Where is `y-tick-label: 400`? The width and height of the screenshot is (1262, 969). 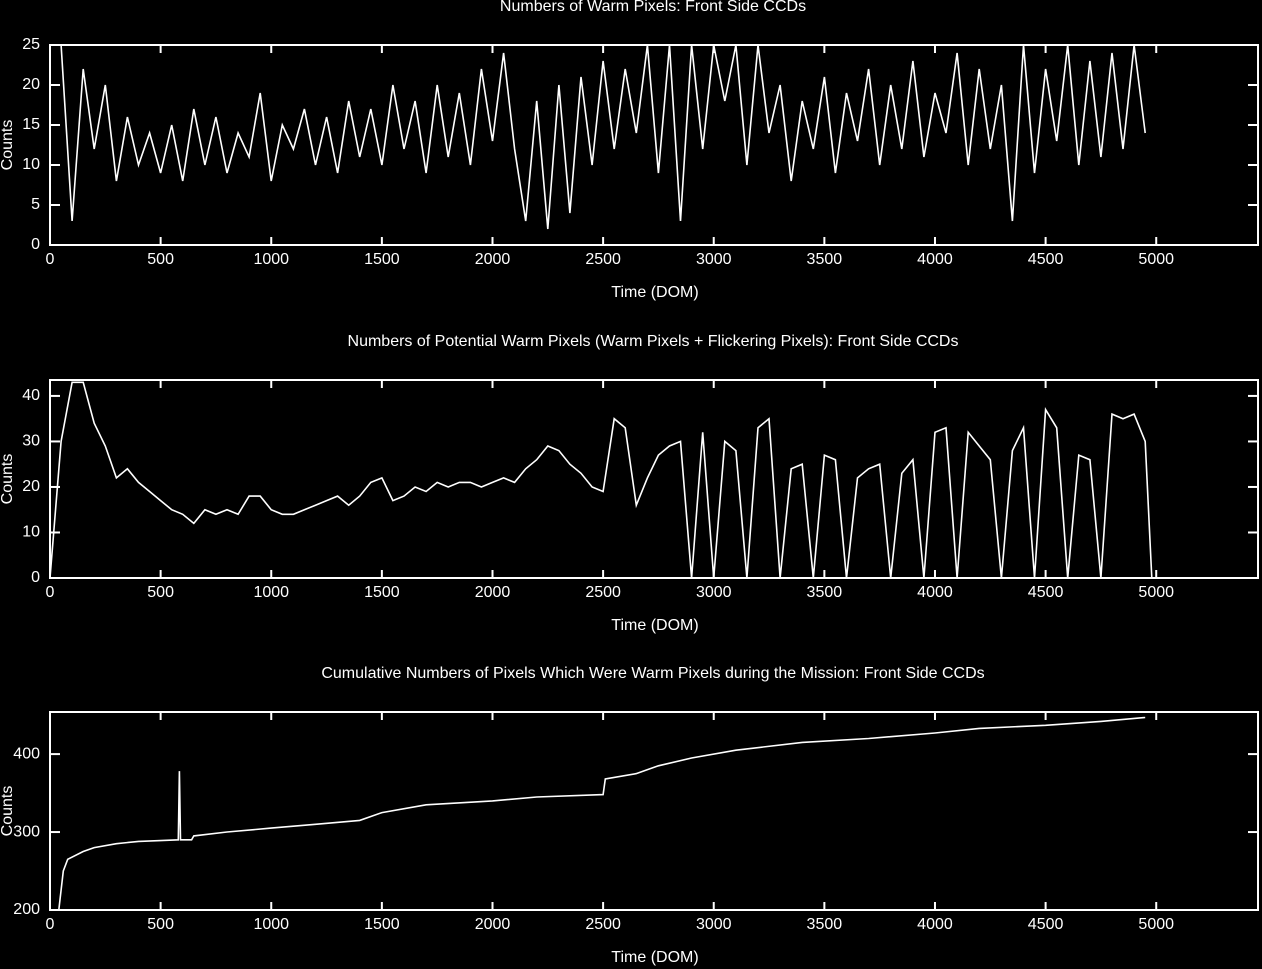
y-tick-label: 400 is located at coordinates (26, 753).